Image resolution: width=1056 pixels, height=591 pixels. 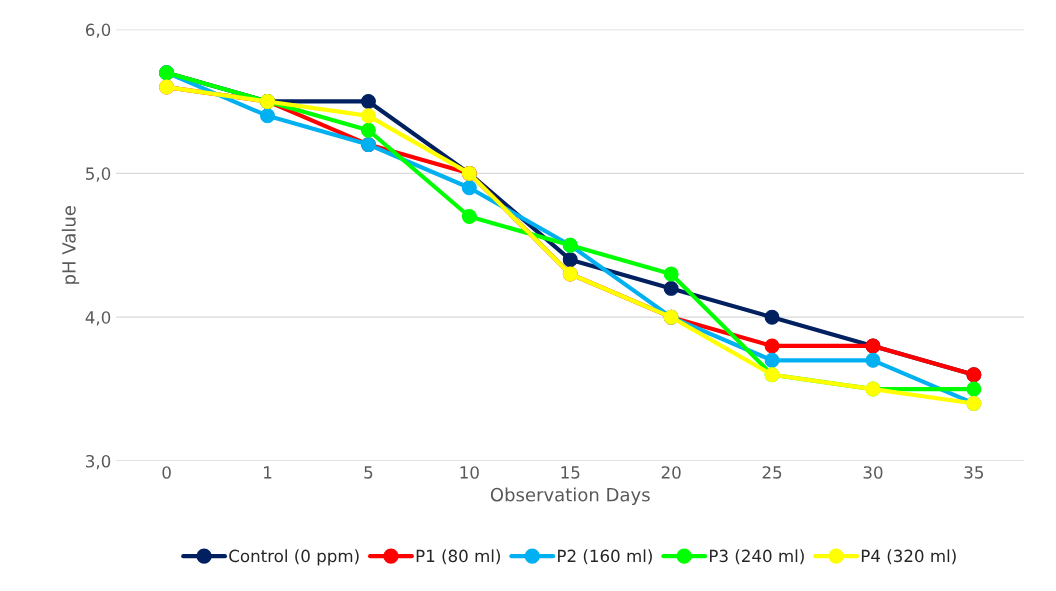 I want to click on legend-label: P2 (160 ml), so click(x=605, y=557).